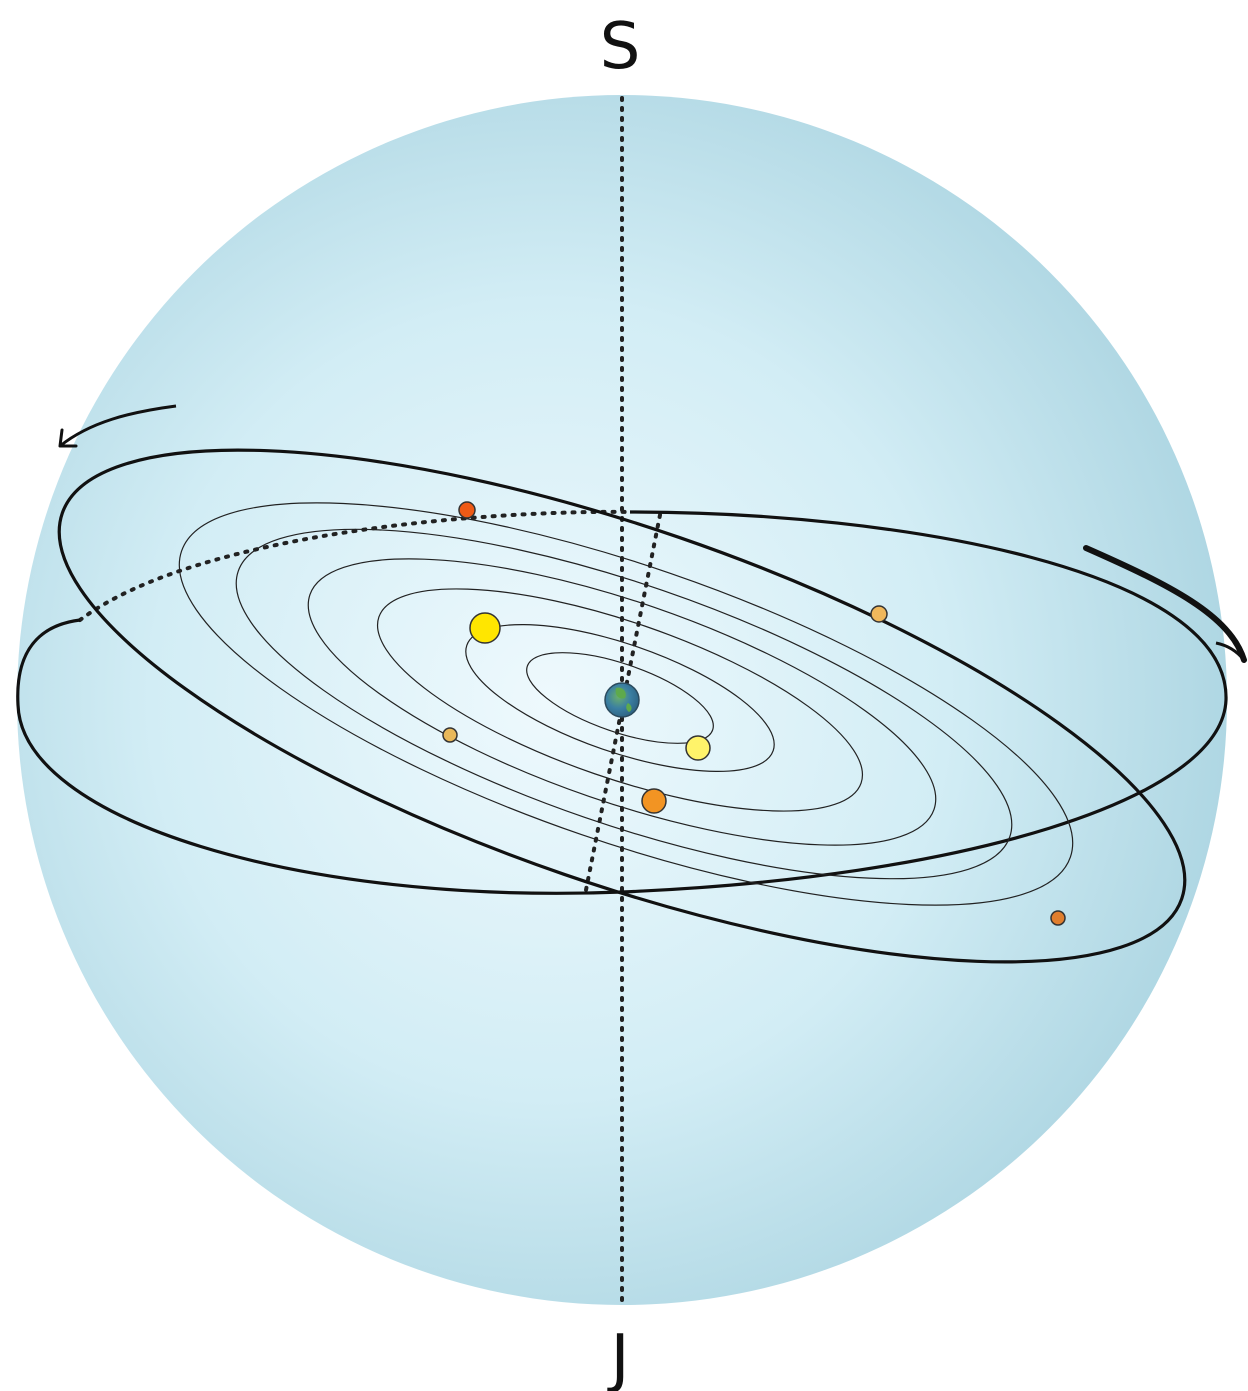 The image size is (1248, 1391). What do you see at coordinates (117, 426) in the screenshot?
I see `rotation-arrow-left-icon` at bounding box center [117, 426].